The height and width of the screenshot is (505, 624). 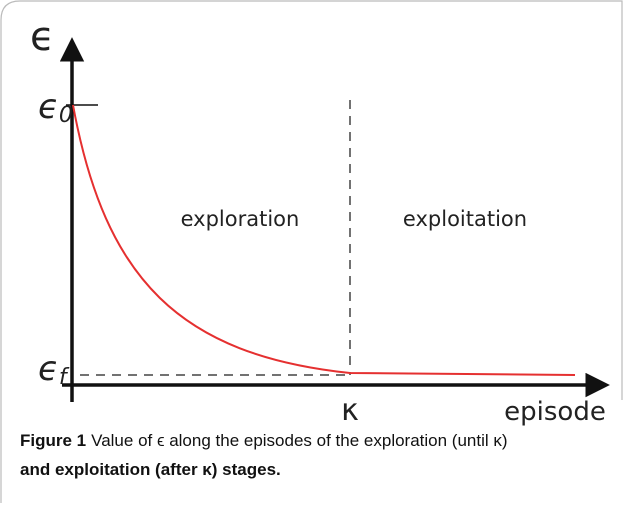 What do you see at coordinates (240, 219) in the screenshot?
I see `region-label: exploration` at bounding box center [240, 219].